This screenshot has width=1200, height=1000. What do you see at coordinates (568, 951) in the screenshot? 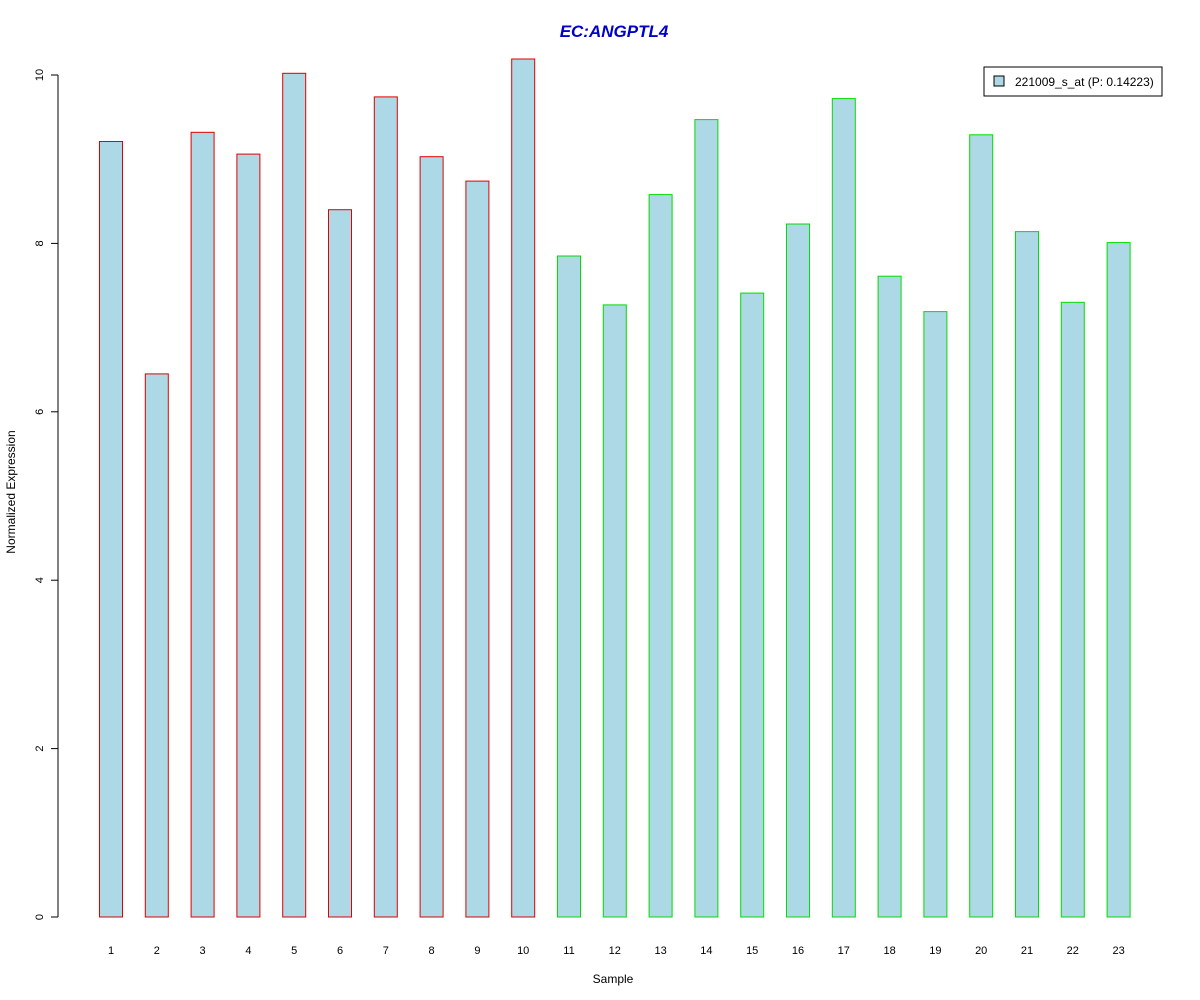
I see `x-tick-label: 11` at bounding box center [568, 951].